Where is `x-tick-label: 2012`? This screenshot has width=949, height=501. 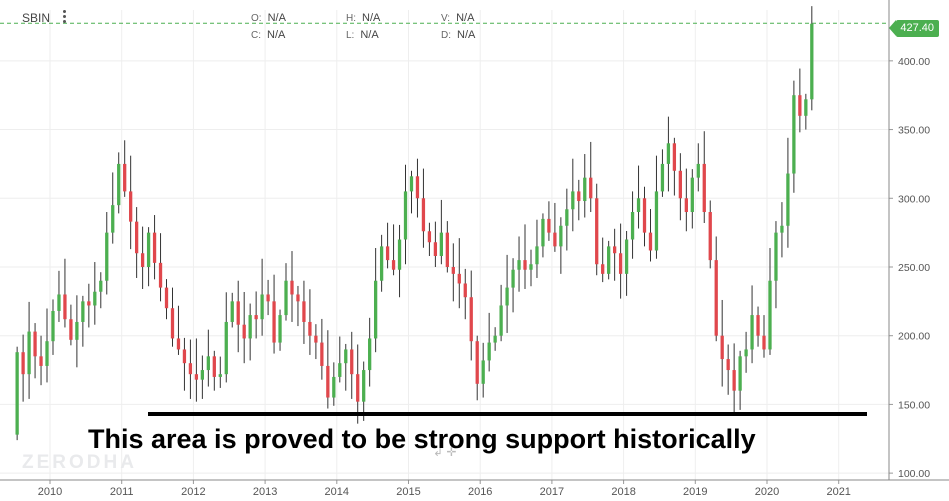 x-tick-label: 2012 is located at coordinates (193, 492).